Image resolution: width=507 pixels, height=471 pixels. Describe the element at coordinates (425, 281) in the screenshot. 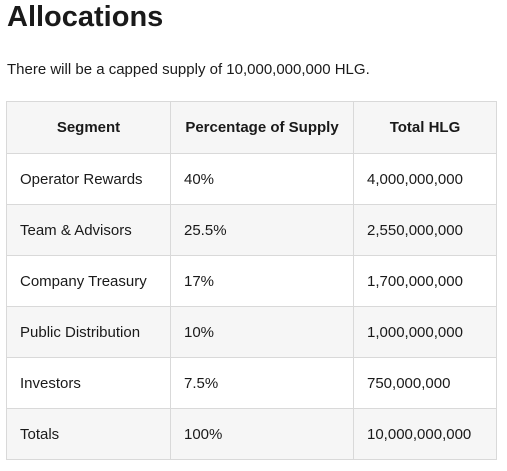

I see `total-hlg-cell: 1,700,000,000` at that location.